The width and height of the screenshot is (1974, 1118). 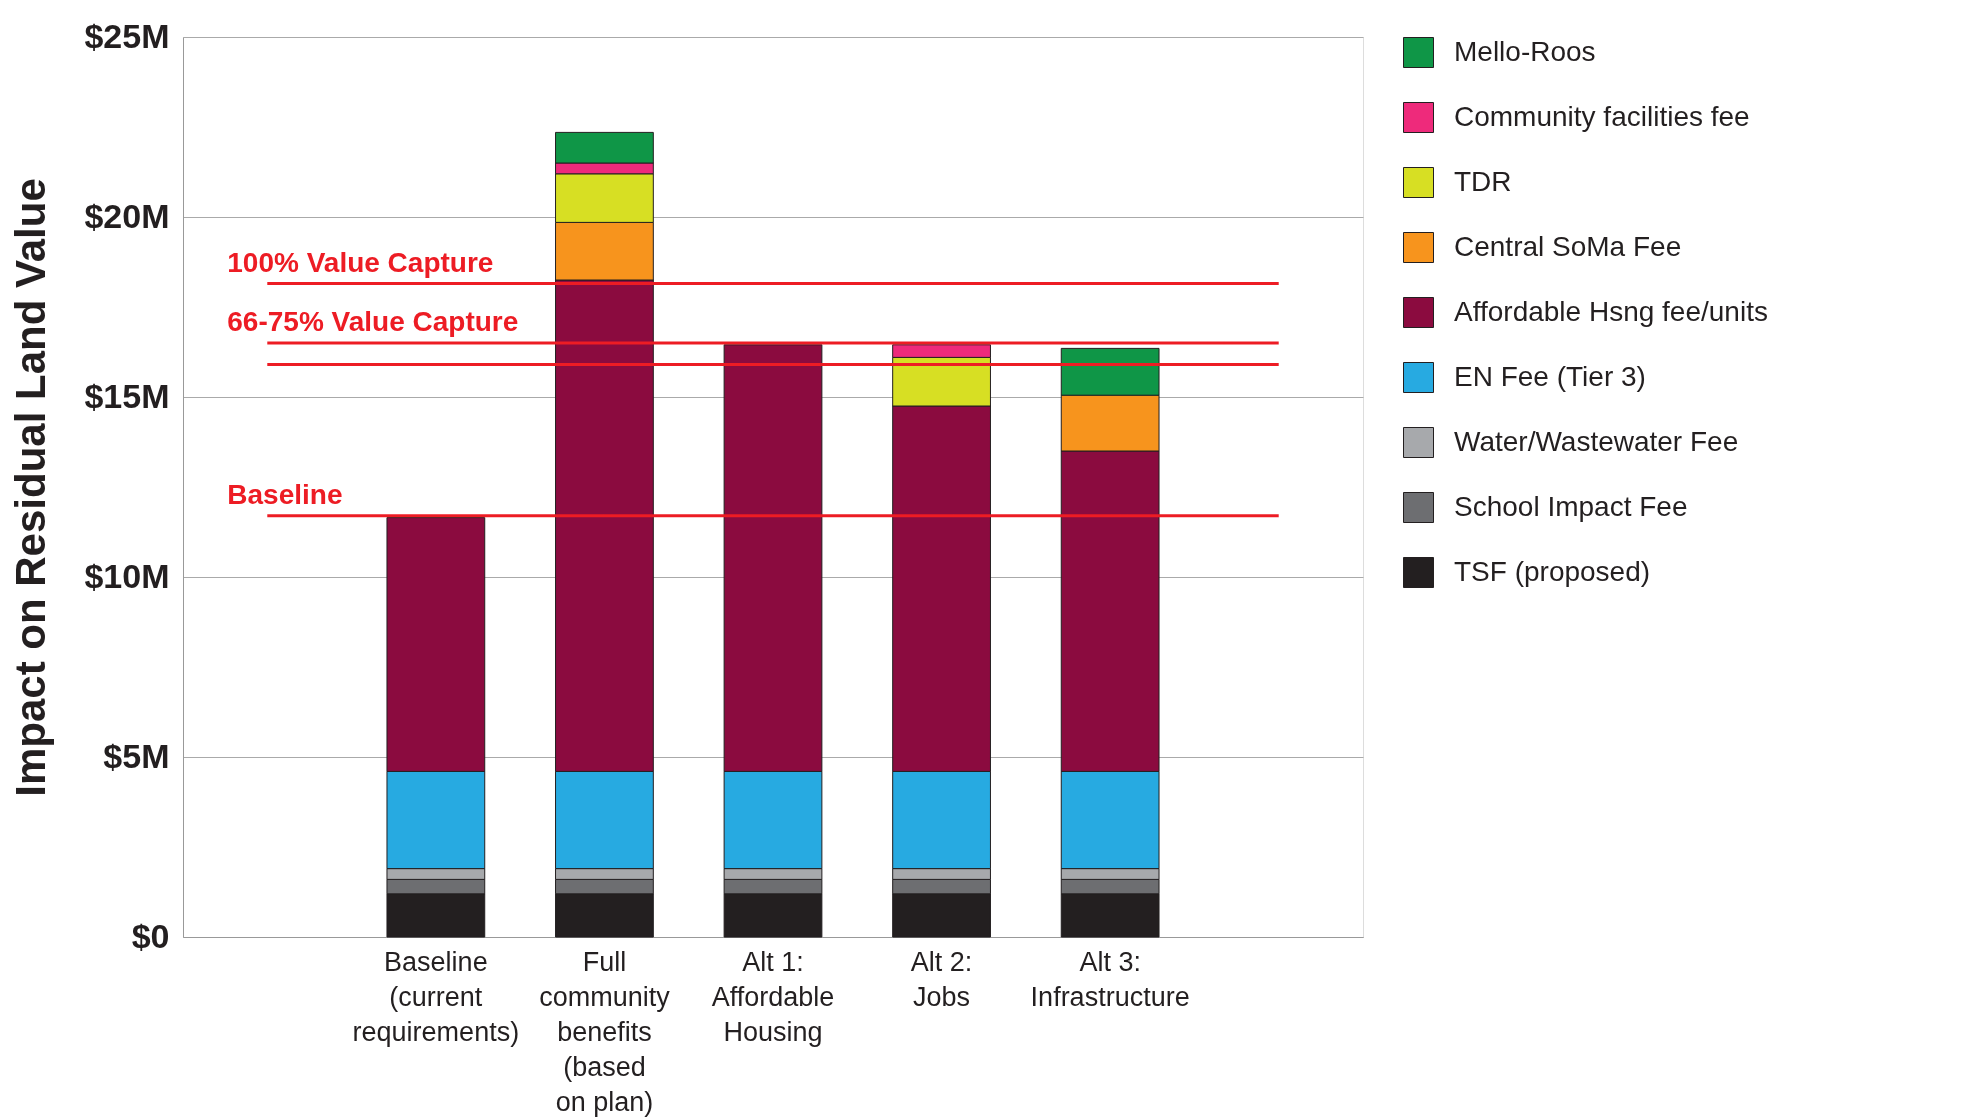 I want to click on y-tick-label: $5M, so click(x=136, y=755).